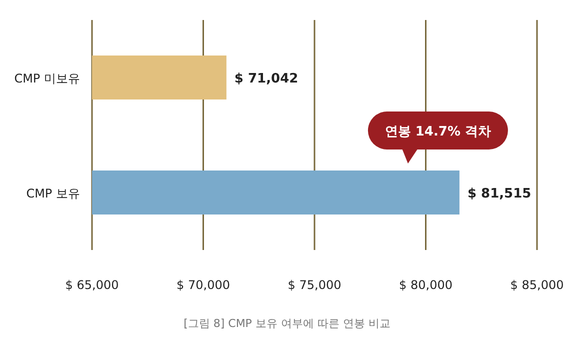  I want to click on text: [그림 8] CMP 보유 여부에 따른 연봉 비교, so click(287, 323).